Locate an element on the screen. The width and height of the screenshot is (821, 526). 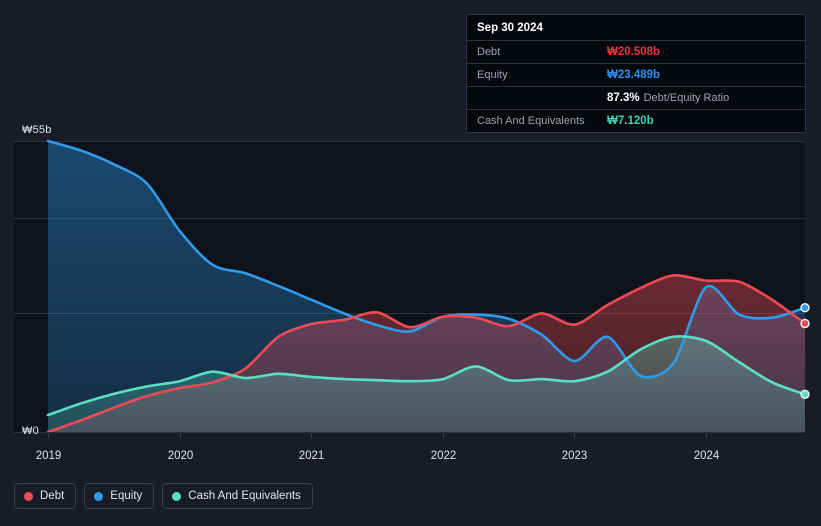
tooltip-label-debt: Debt is located at coordinates (489, 52).